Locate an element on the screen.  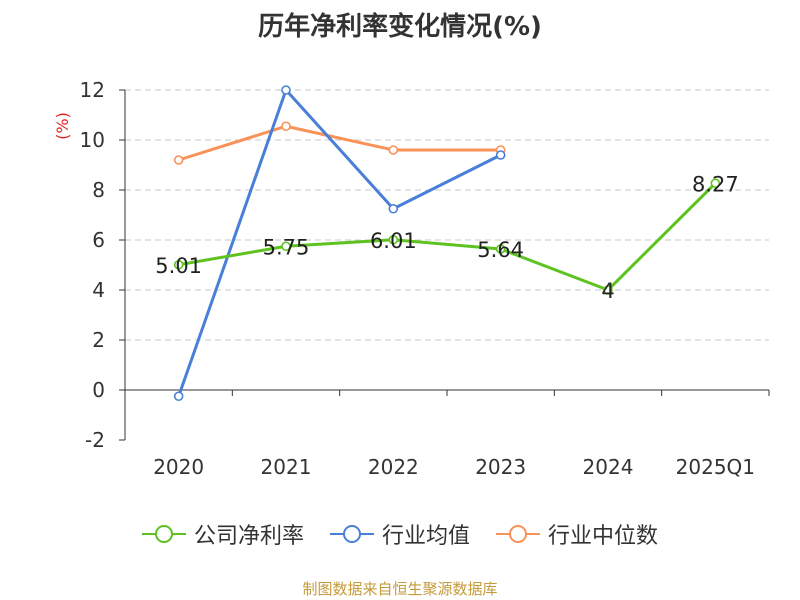
data-label: 6.01 is located at coordinates (393, 241).